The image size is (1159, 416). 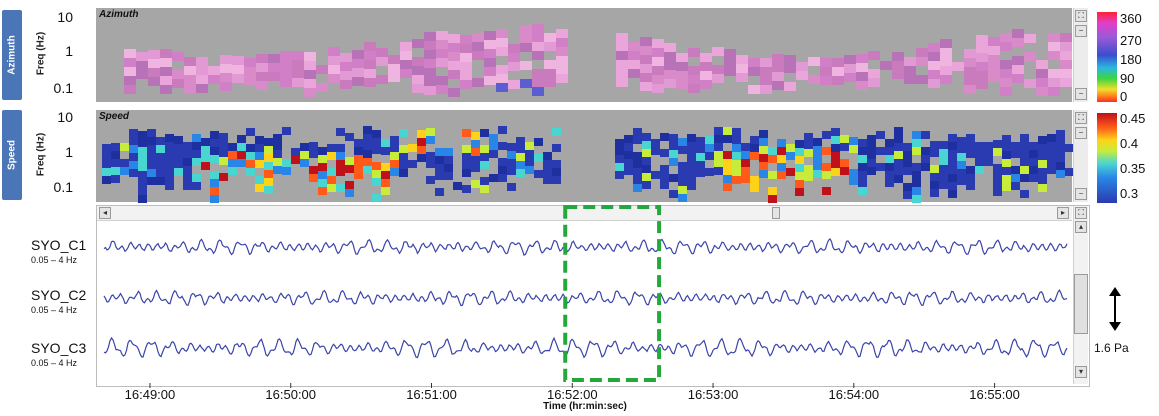 What do you see at coordinates (1081, 372) in the screenshot?
I see `waveform-scroll-down-icon: ▾` at bounding box center [1081, 372].